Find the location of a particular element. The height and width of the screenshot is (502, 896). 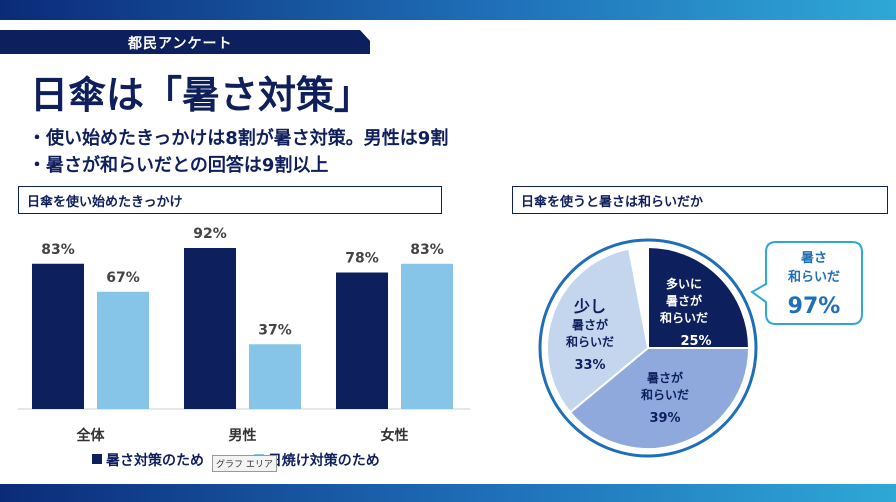

section-tag: 都民アンケート is located at coordinates (185, 42).